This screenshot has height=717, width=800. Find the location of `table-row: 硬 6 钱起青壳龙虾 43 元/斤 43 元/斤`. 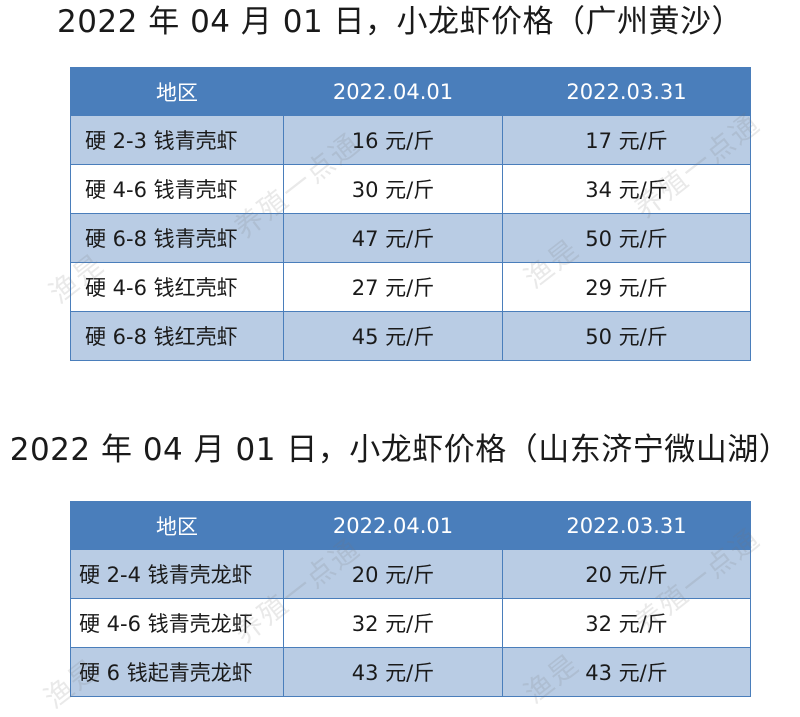

table-row: 硬 6 钱起青壳龙虾 43 元/斤 43 元/斤 is located at coordinates (410, 672).